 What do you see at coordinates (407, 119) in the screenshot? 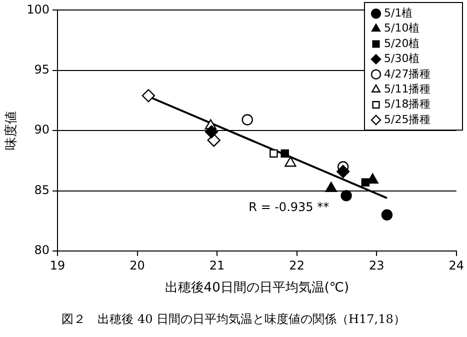
I see `legend-label: 5/25播種` at bounding box center [407, 119].